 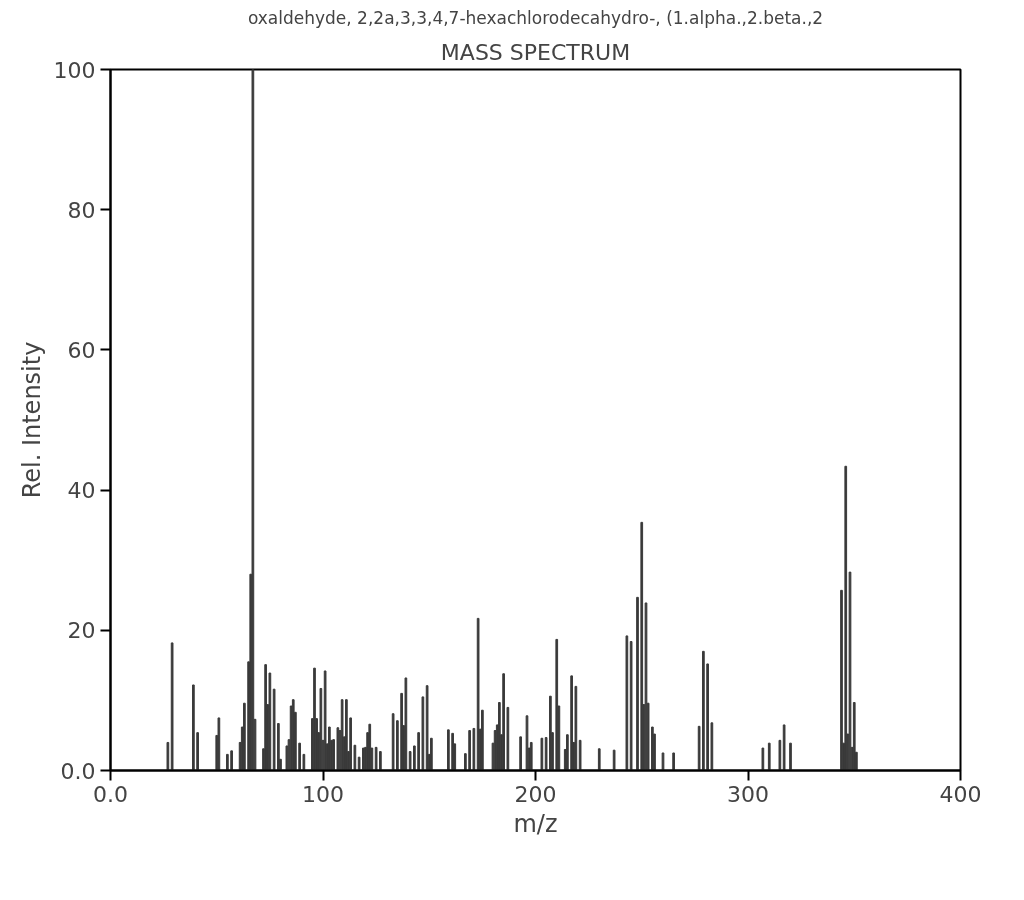 I want to click on y-tick-label: 100, so click(x=74, y=70).